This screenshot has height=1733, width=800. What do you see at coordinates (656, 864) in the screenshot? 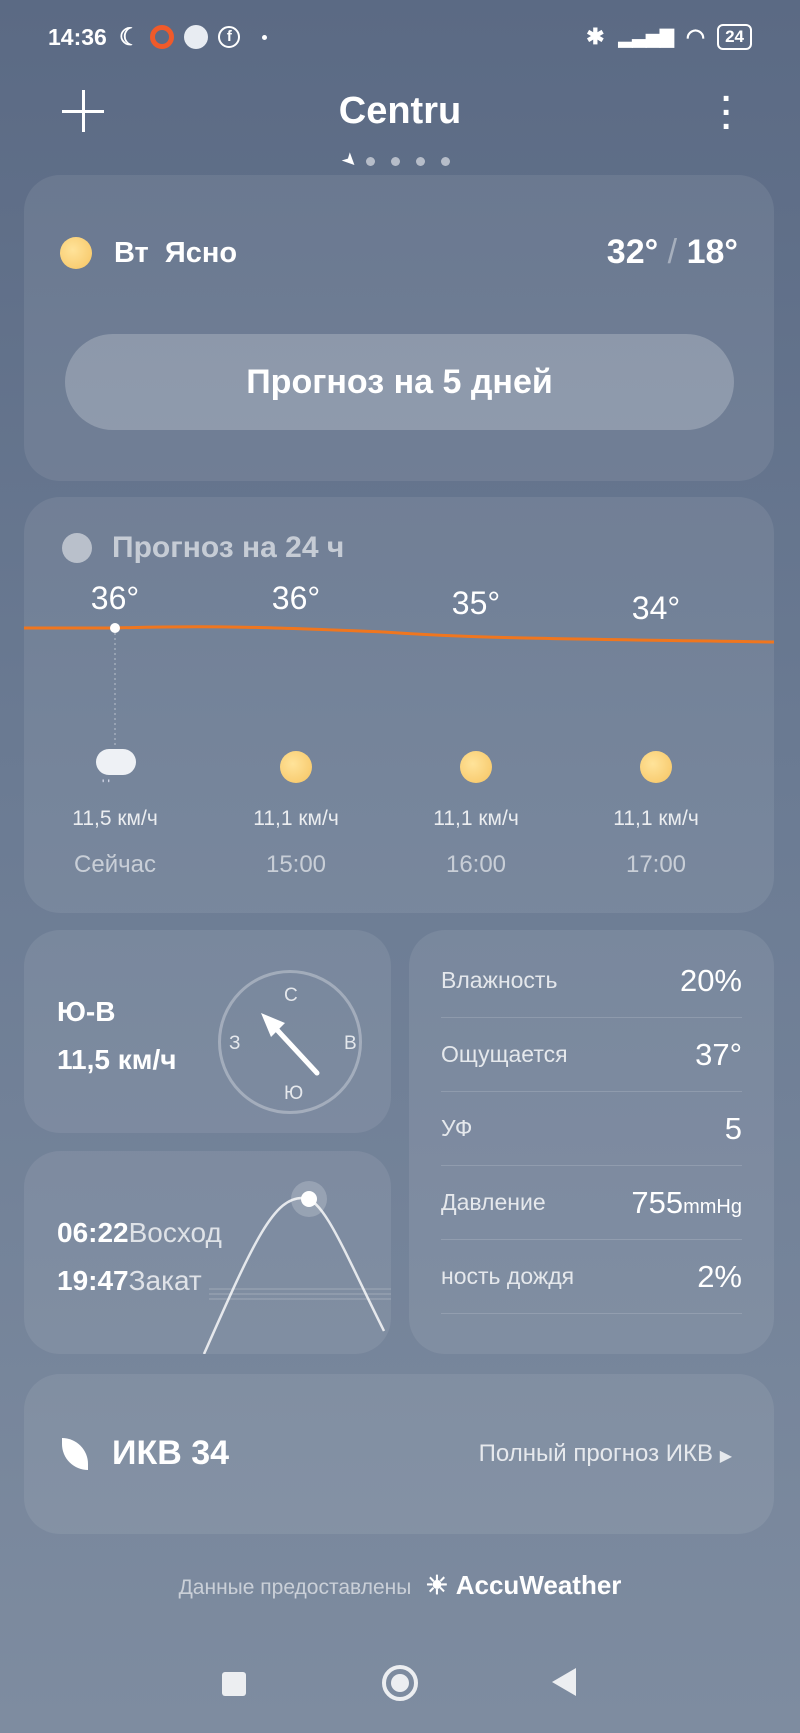
I see `hour-time: 17:00` at bounding box center [656, 864].